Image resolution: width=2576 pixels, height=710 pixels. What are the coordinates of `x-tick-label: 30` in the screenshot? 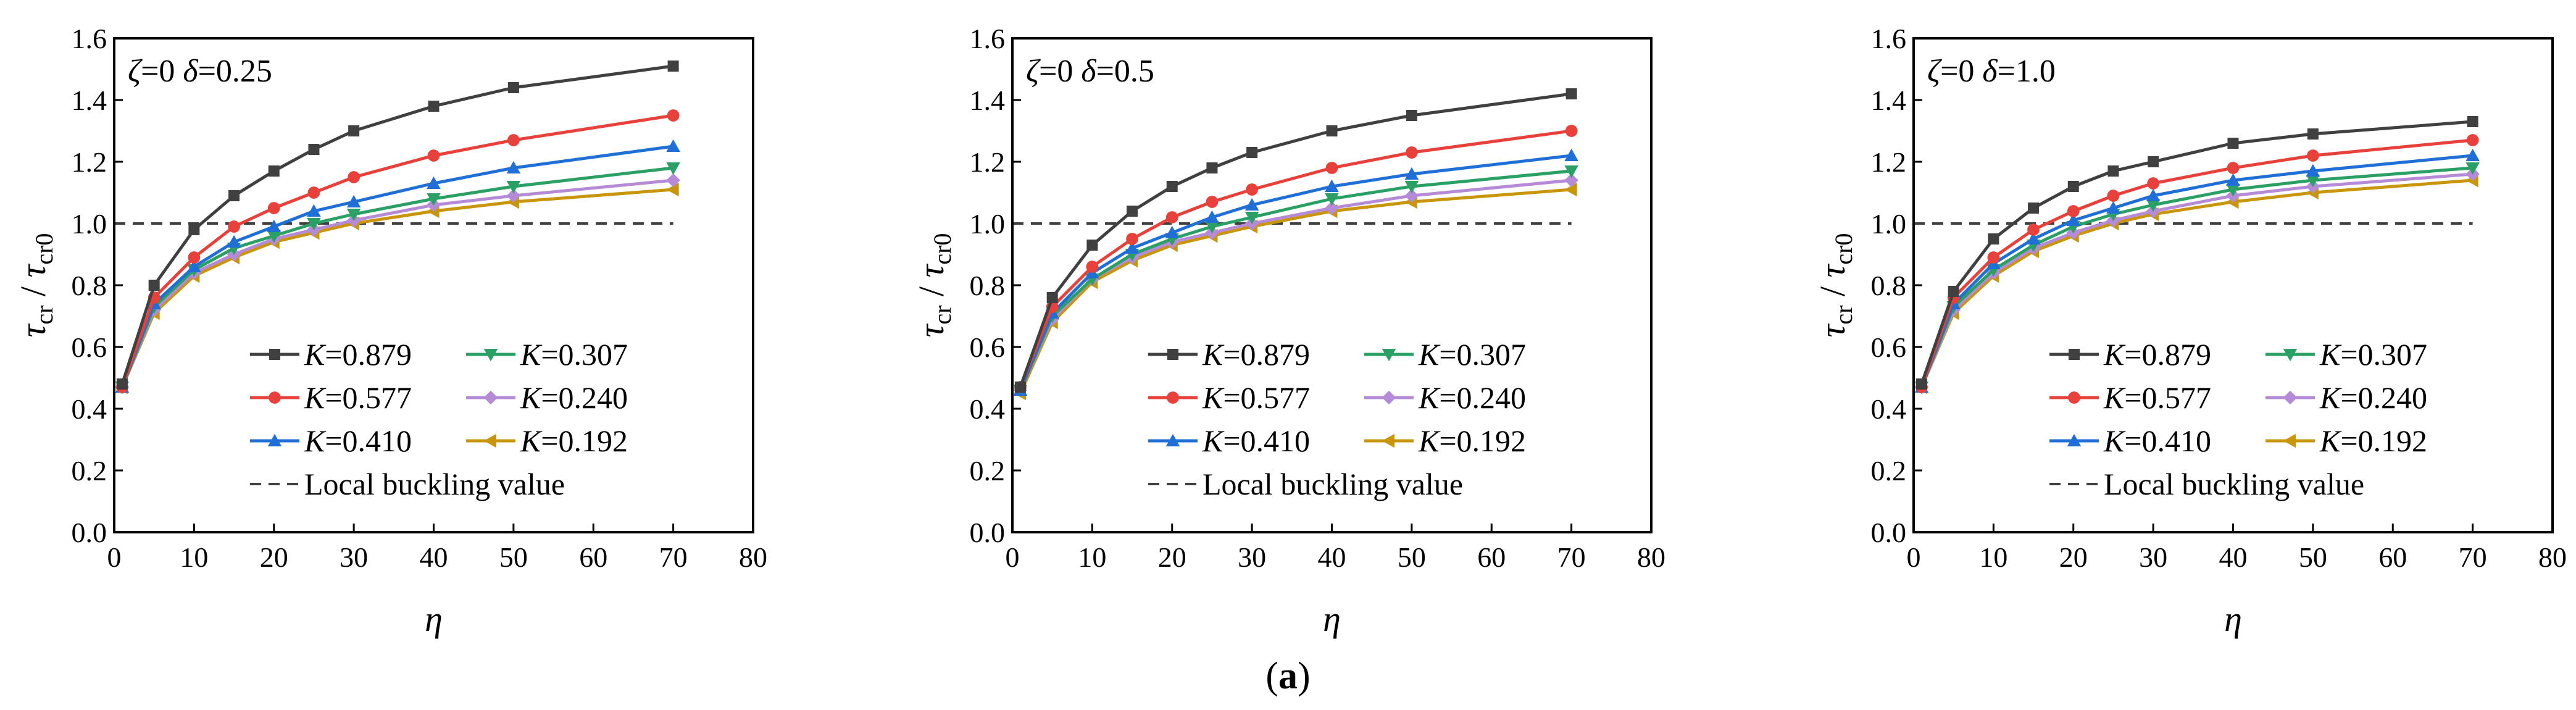 It's located at (1252, 557).